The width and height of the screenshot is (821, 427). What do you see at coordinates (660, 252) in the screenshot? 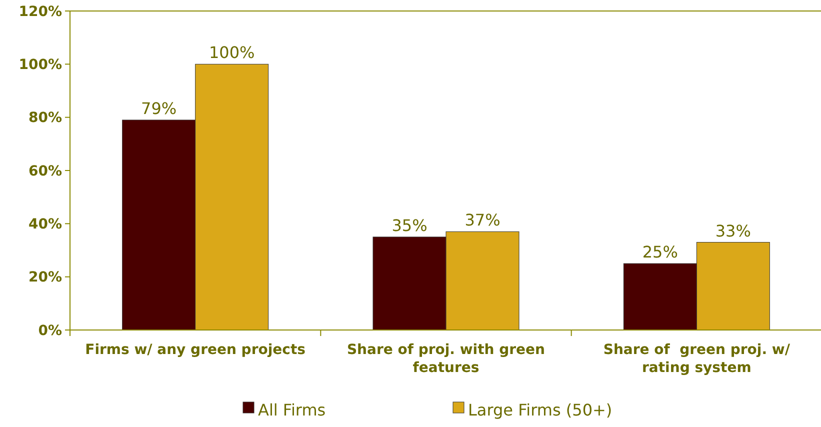
I see `text: 25%` at bounding box center [660, 252].